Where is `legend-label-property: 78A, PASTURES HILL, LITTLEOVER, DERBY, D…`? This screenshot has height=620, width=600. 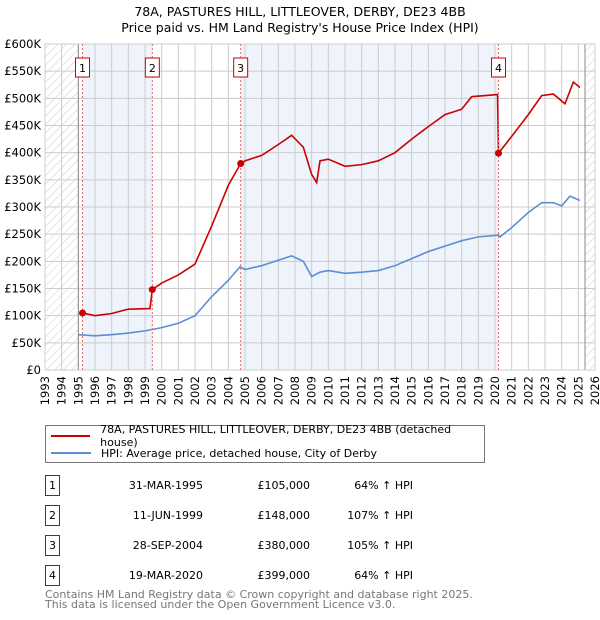
legend-label-property: 78A, PASTURES HILL, LITTLEOVER, DERBY, D… is located at coordinates (276, 436).